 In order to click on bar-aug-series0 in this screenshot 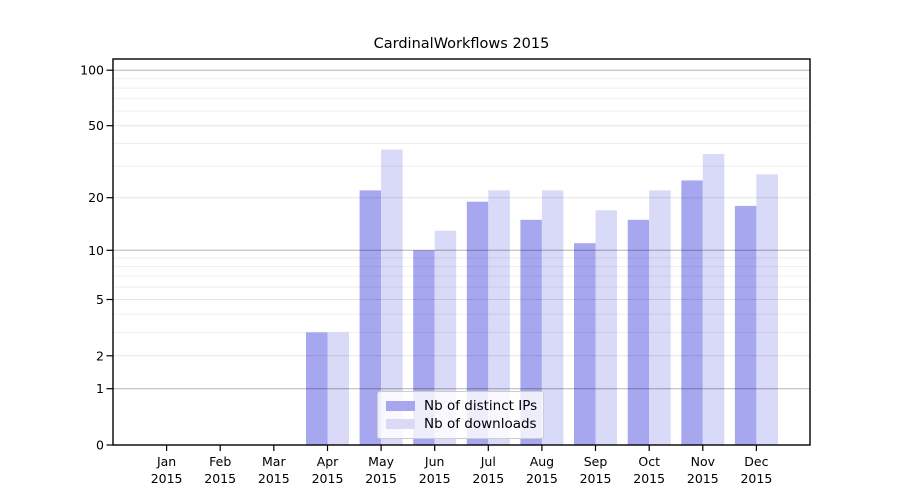, I will do `click(531, 332)`.